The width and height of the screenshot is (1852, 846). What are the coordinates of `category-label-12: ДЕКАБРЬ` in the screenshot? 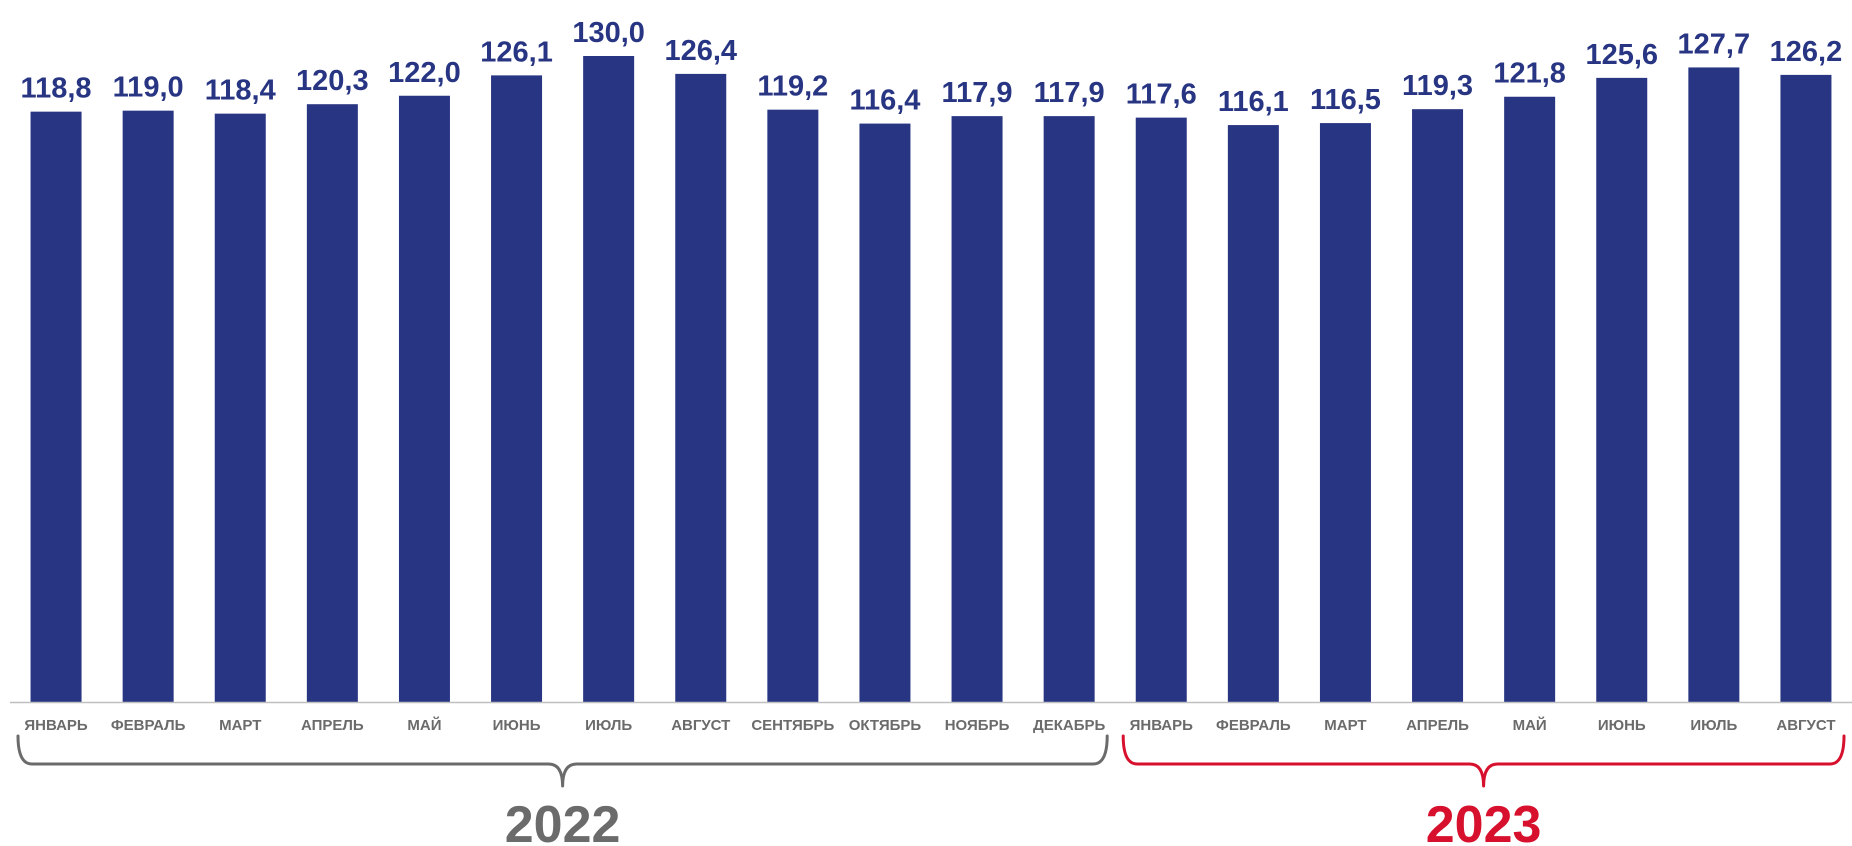 It's located at (1069, 725).